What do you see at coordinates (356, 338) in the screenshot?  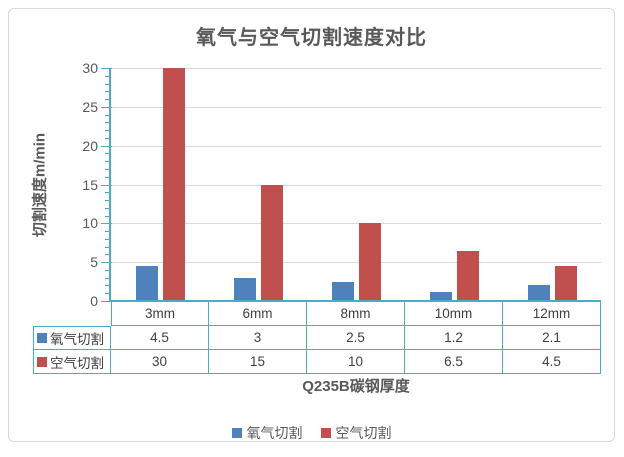 I see `table-value-cell: 2.5` at bounding box center [356, 338].